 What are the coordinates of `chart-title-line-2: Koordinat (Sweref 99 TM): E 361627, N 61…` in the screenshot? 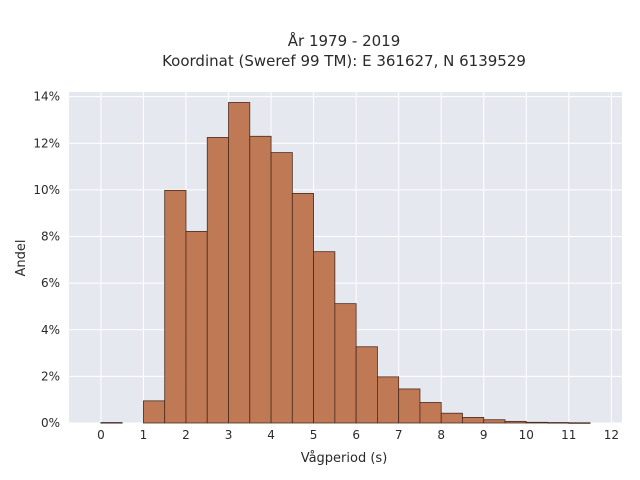 It's located at (344, 61).